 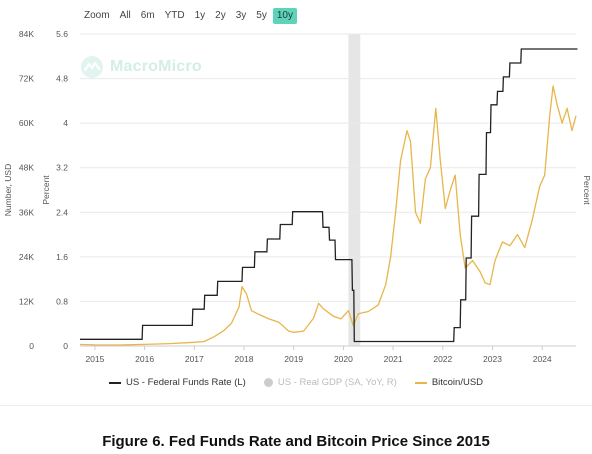 I want to click on left-axis-tick-label: 84K, so click(x=26, y=34).